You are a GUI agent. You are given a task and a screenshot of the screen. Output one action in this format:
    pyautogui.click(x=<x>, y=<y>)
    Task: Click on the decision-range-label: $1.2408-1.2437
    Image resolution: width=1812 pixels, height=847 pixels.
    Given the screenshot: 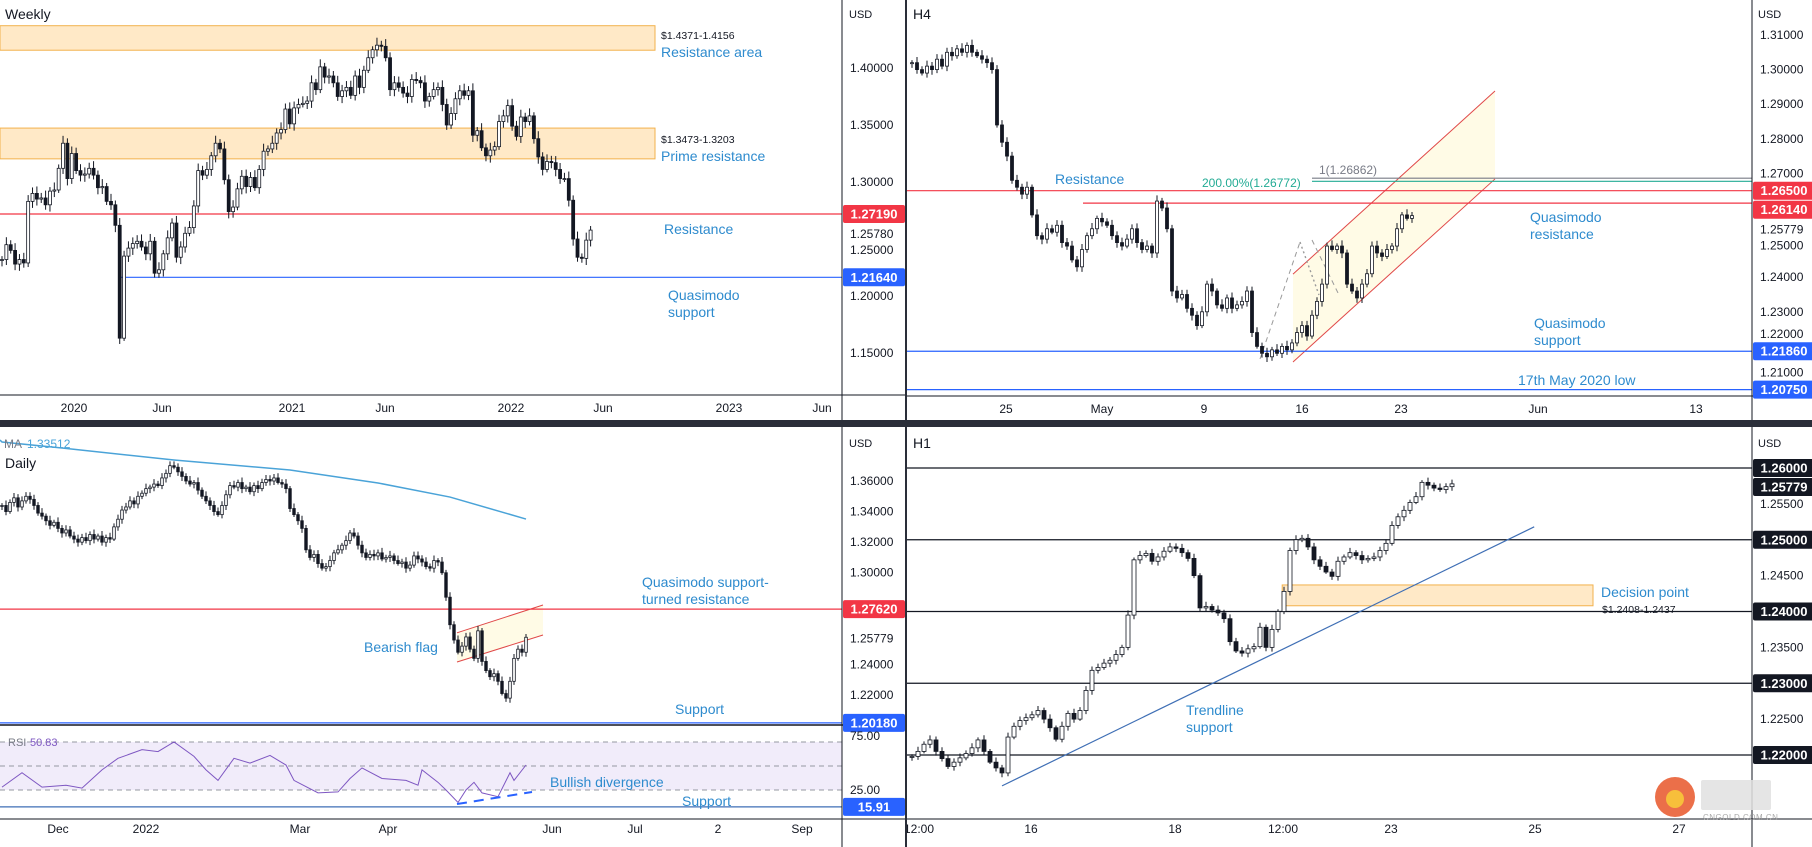 What is the action you would take?
    pyautogui.click(x=1639, y=610)
    